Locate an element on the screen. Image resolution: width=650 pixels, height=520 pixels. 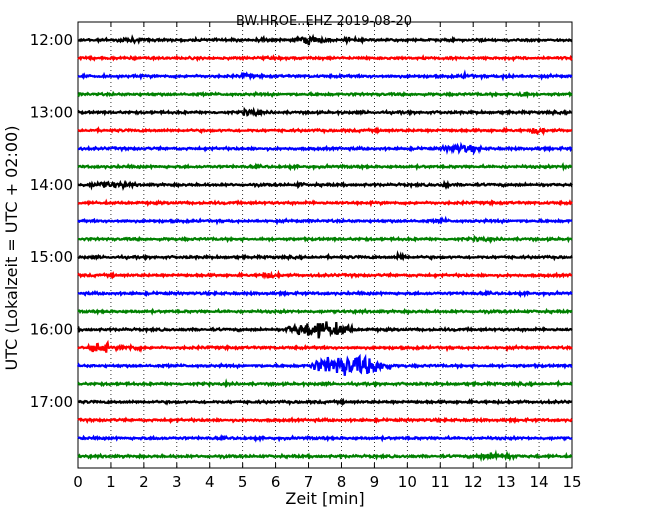
x-tick-label: 12 is located at coordinates (473, 482).